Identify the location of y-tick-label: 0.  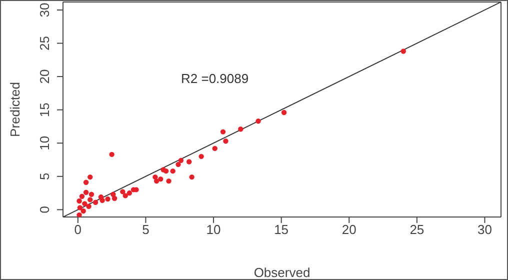
(44, 210).